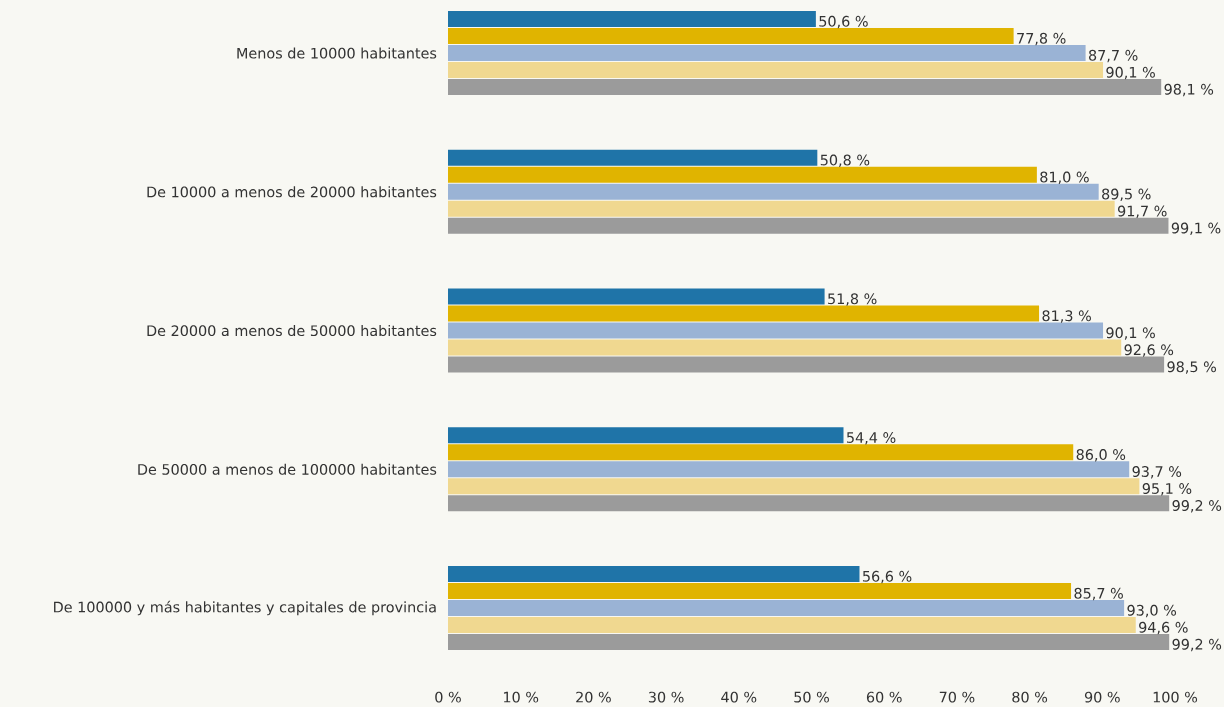  What do you see at coordinates (1175, 697) in the screenshot?
I see `x-tick-label: 100 %` at bounding box center [1175, 697].